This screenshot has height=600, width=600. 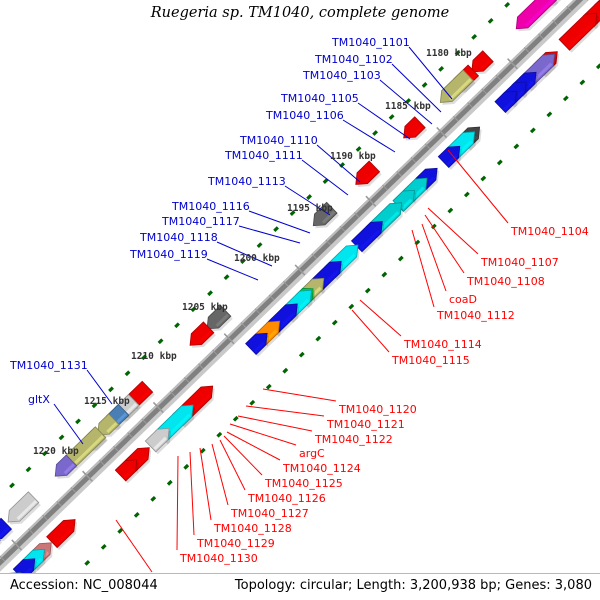 What do you see at coordinates (236, 543) in the screenshot?
I see `gene-label: TM1040_1129` at bounding box center [236, 543].